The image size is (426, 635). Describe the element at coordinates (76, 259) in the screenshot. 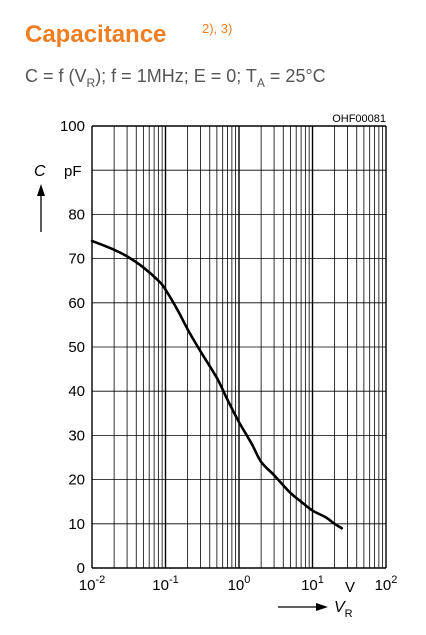

I see `y-tick-label: 70` at that location.